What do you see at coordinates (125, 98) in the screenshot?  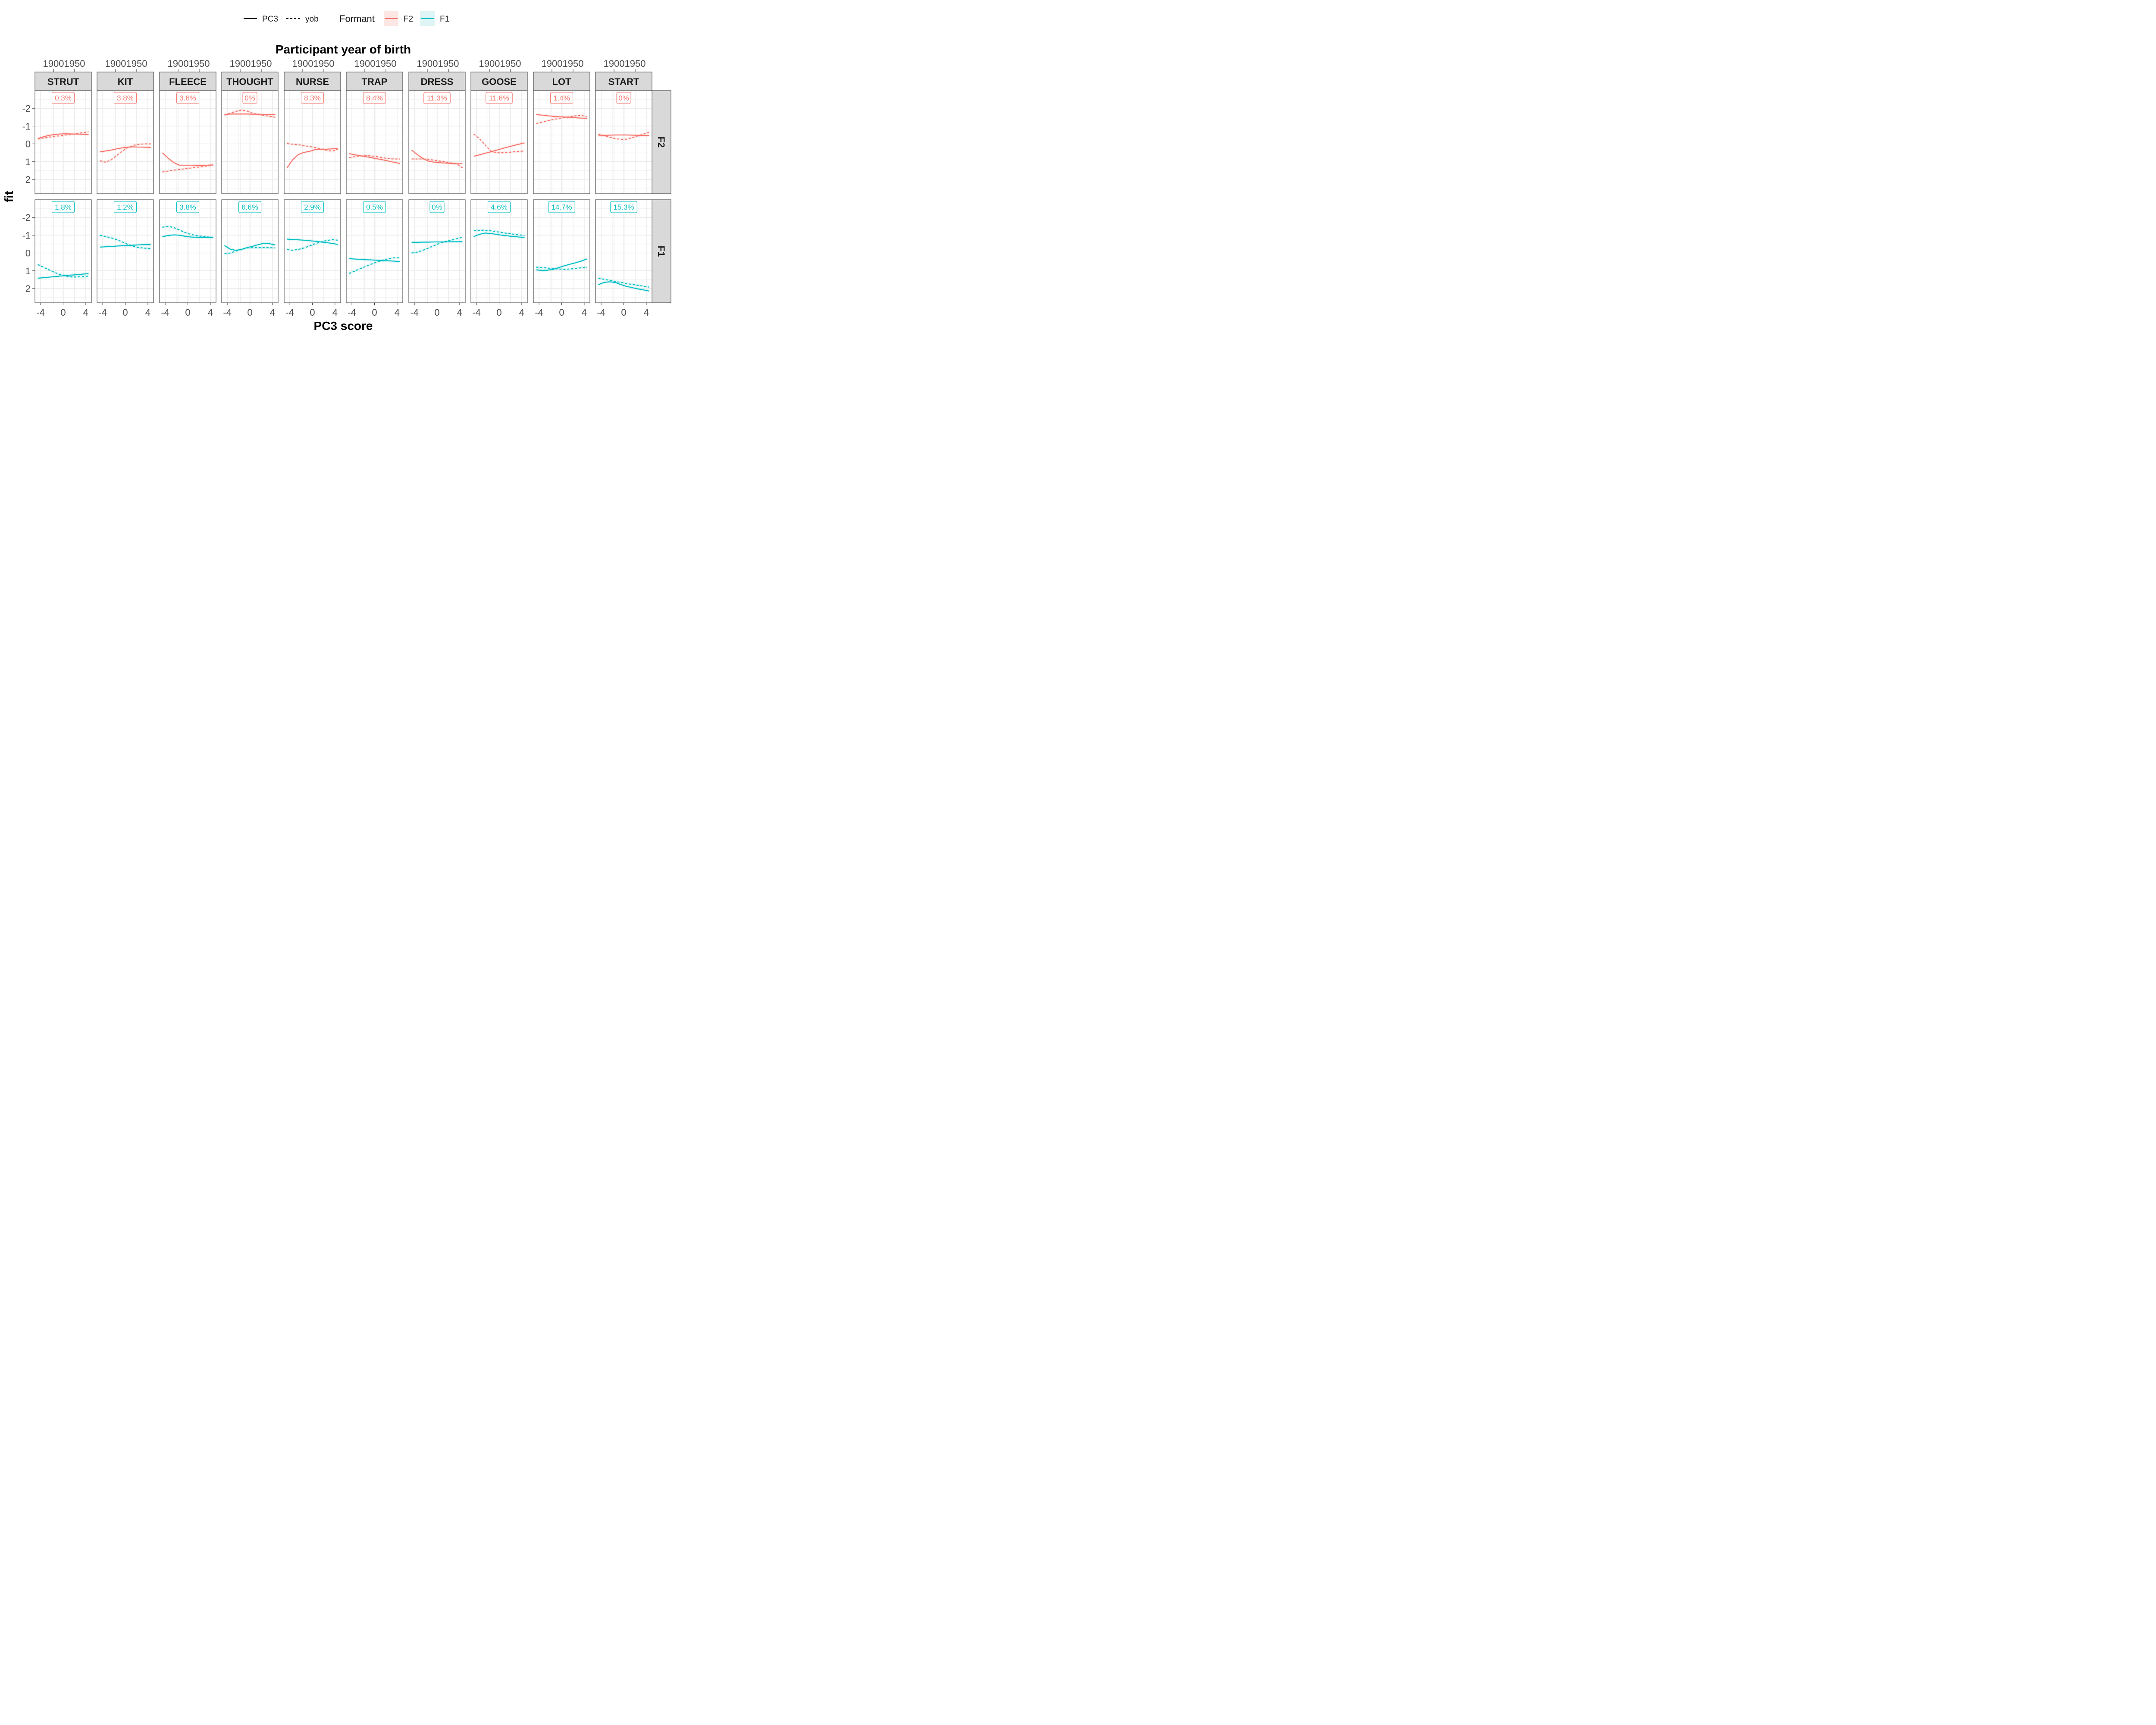 I see `pct-label: 3.8%` at bounding box center [125, 98].